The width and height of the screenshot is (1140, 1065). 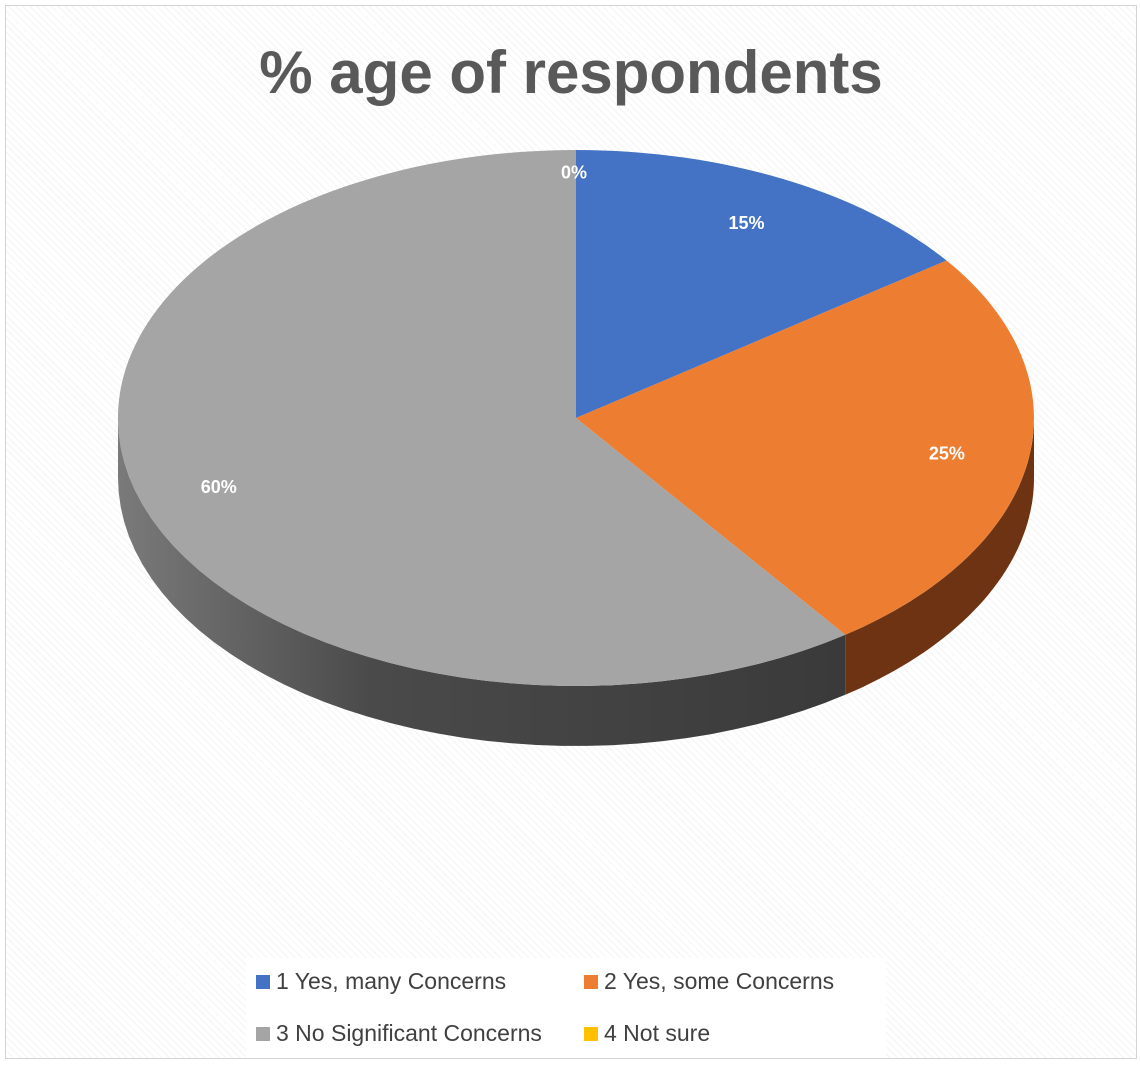 What do you see at coordinates (391, 981) in the screenshot?
I see `legend-label: 1 Yes, many Concerns` at bounding box center [391, 981].